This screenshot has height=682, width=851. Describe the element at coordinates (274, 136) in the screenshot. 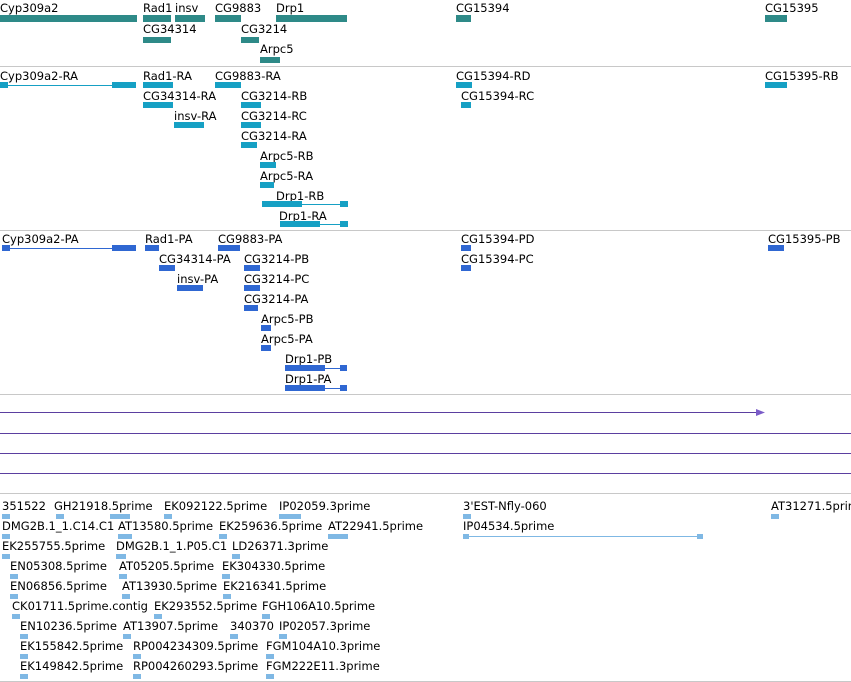

I see `transcript-label: CG3214-RA` at that location.